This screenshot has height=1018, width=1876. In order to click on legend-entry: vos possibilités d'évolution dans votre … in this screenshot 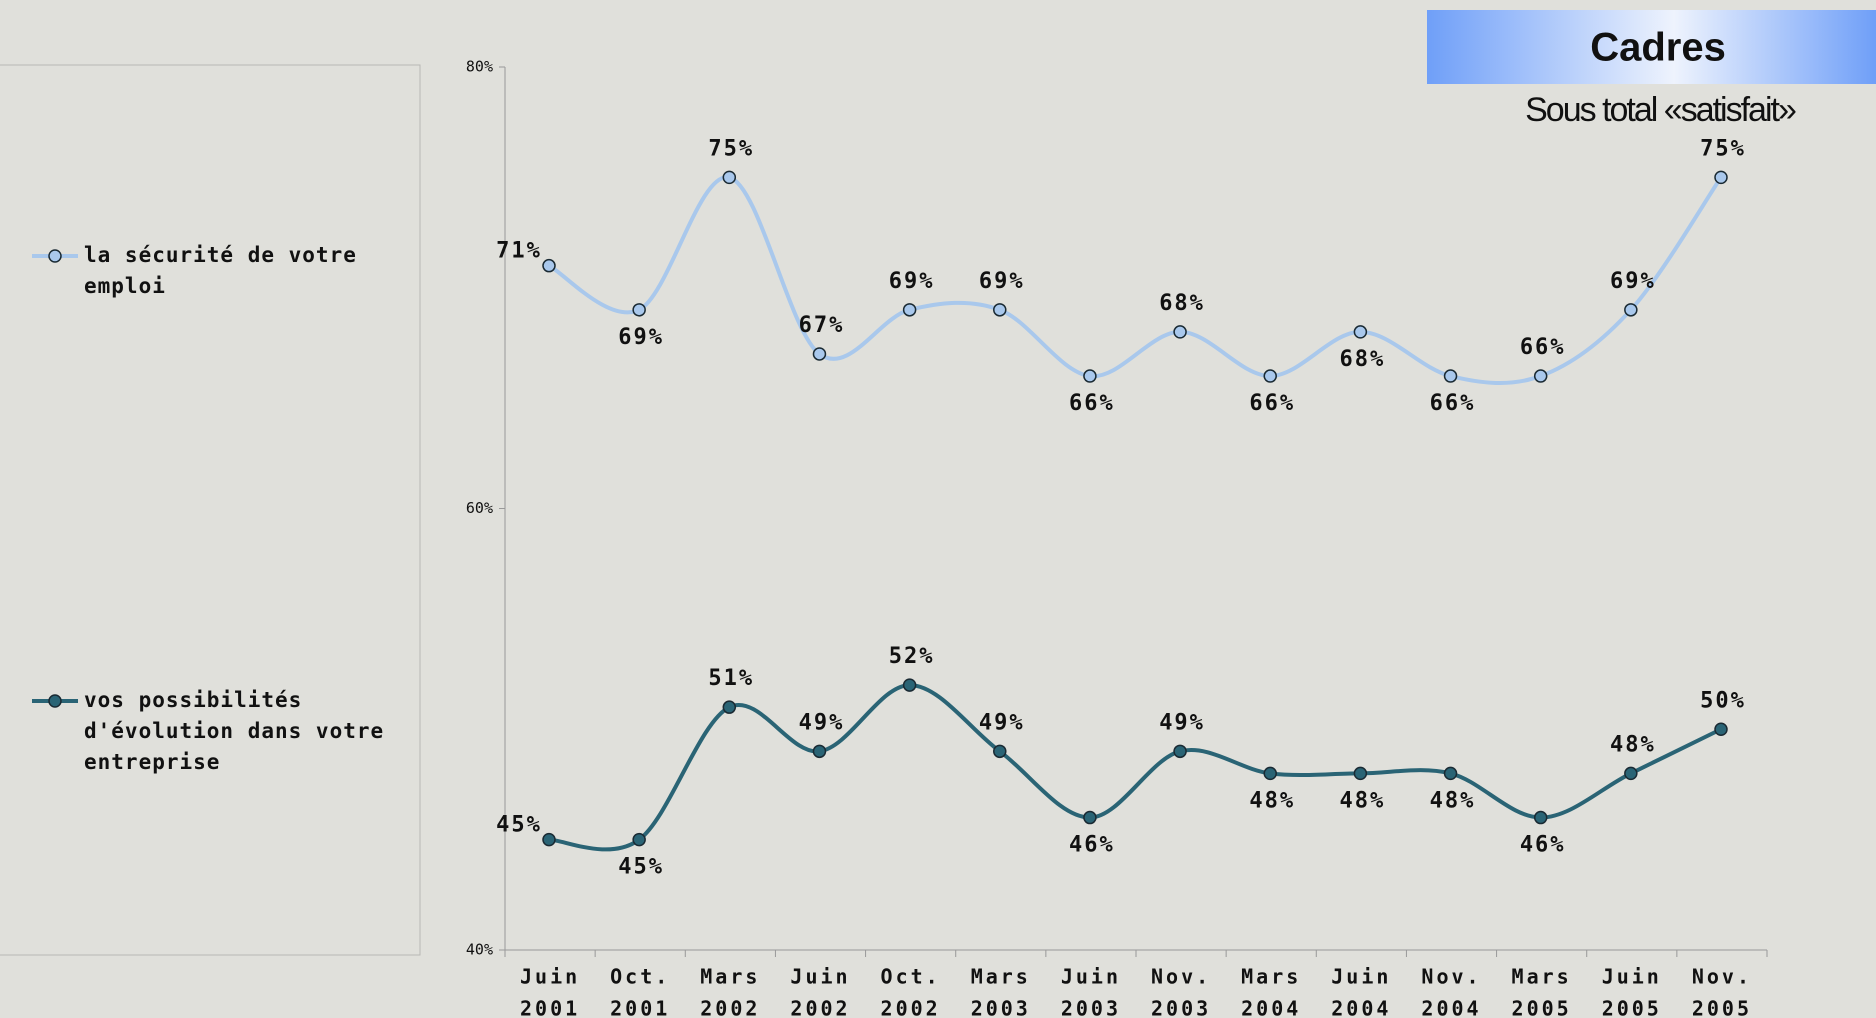, I will do `click(234, 731)`.